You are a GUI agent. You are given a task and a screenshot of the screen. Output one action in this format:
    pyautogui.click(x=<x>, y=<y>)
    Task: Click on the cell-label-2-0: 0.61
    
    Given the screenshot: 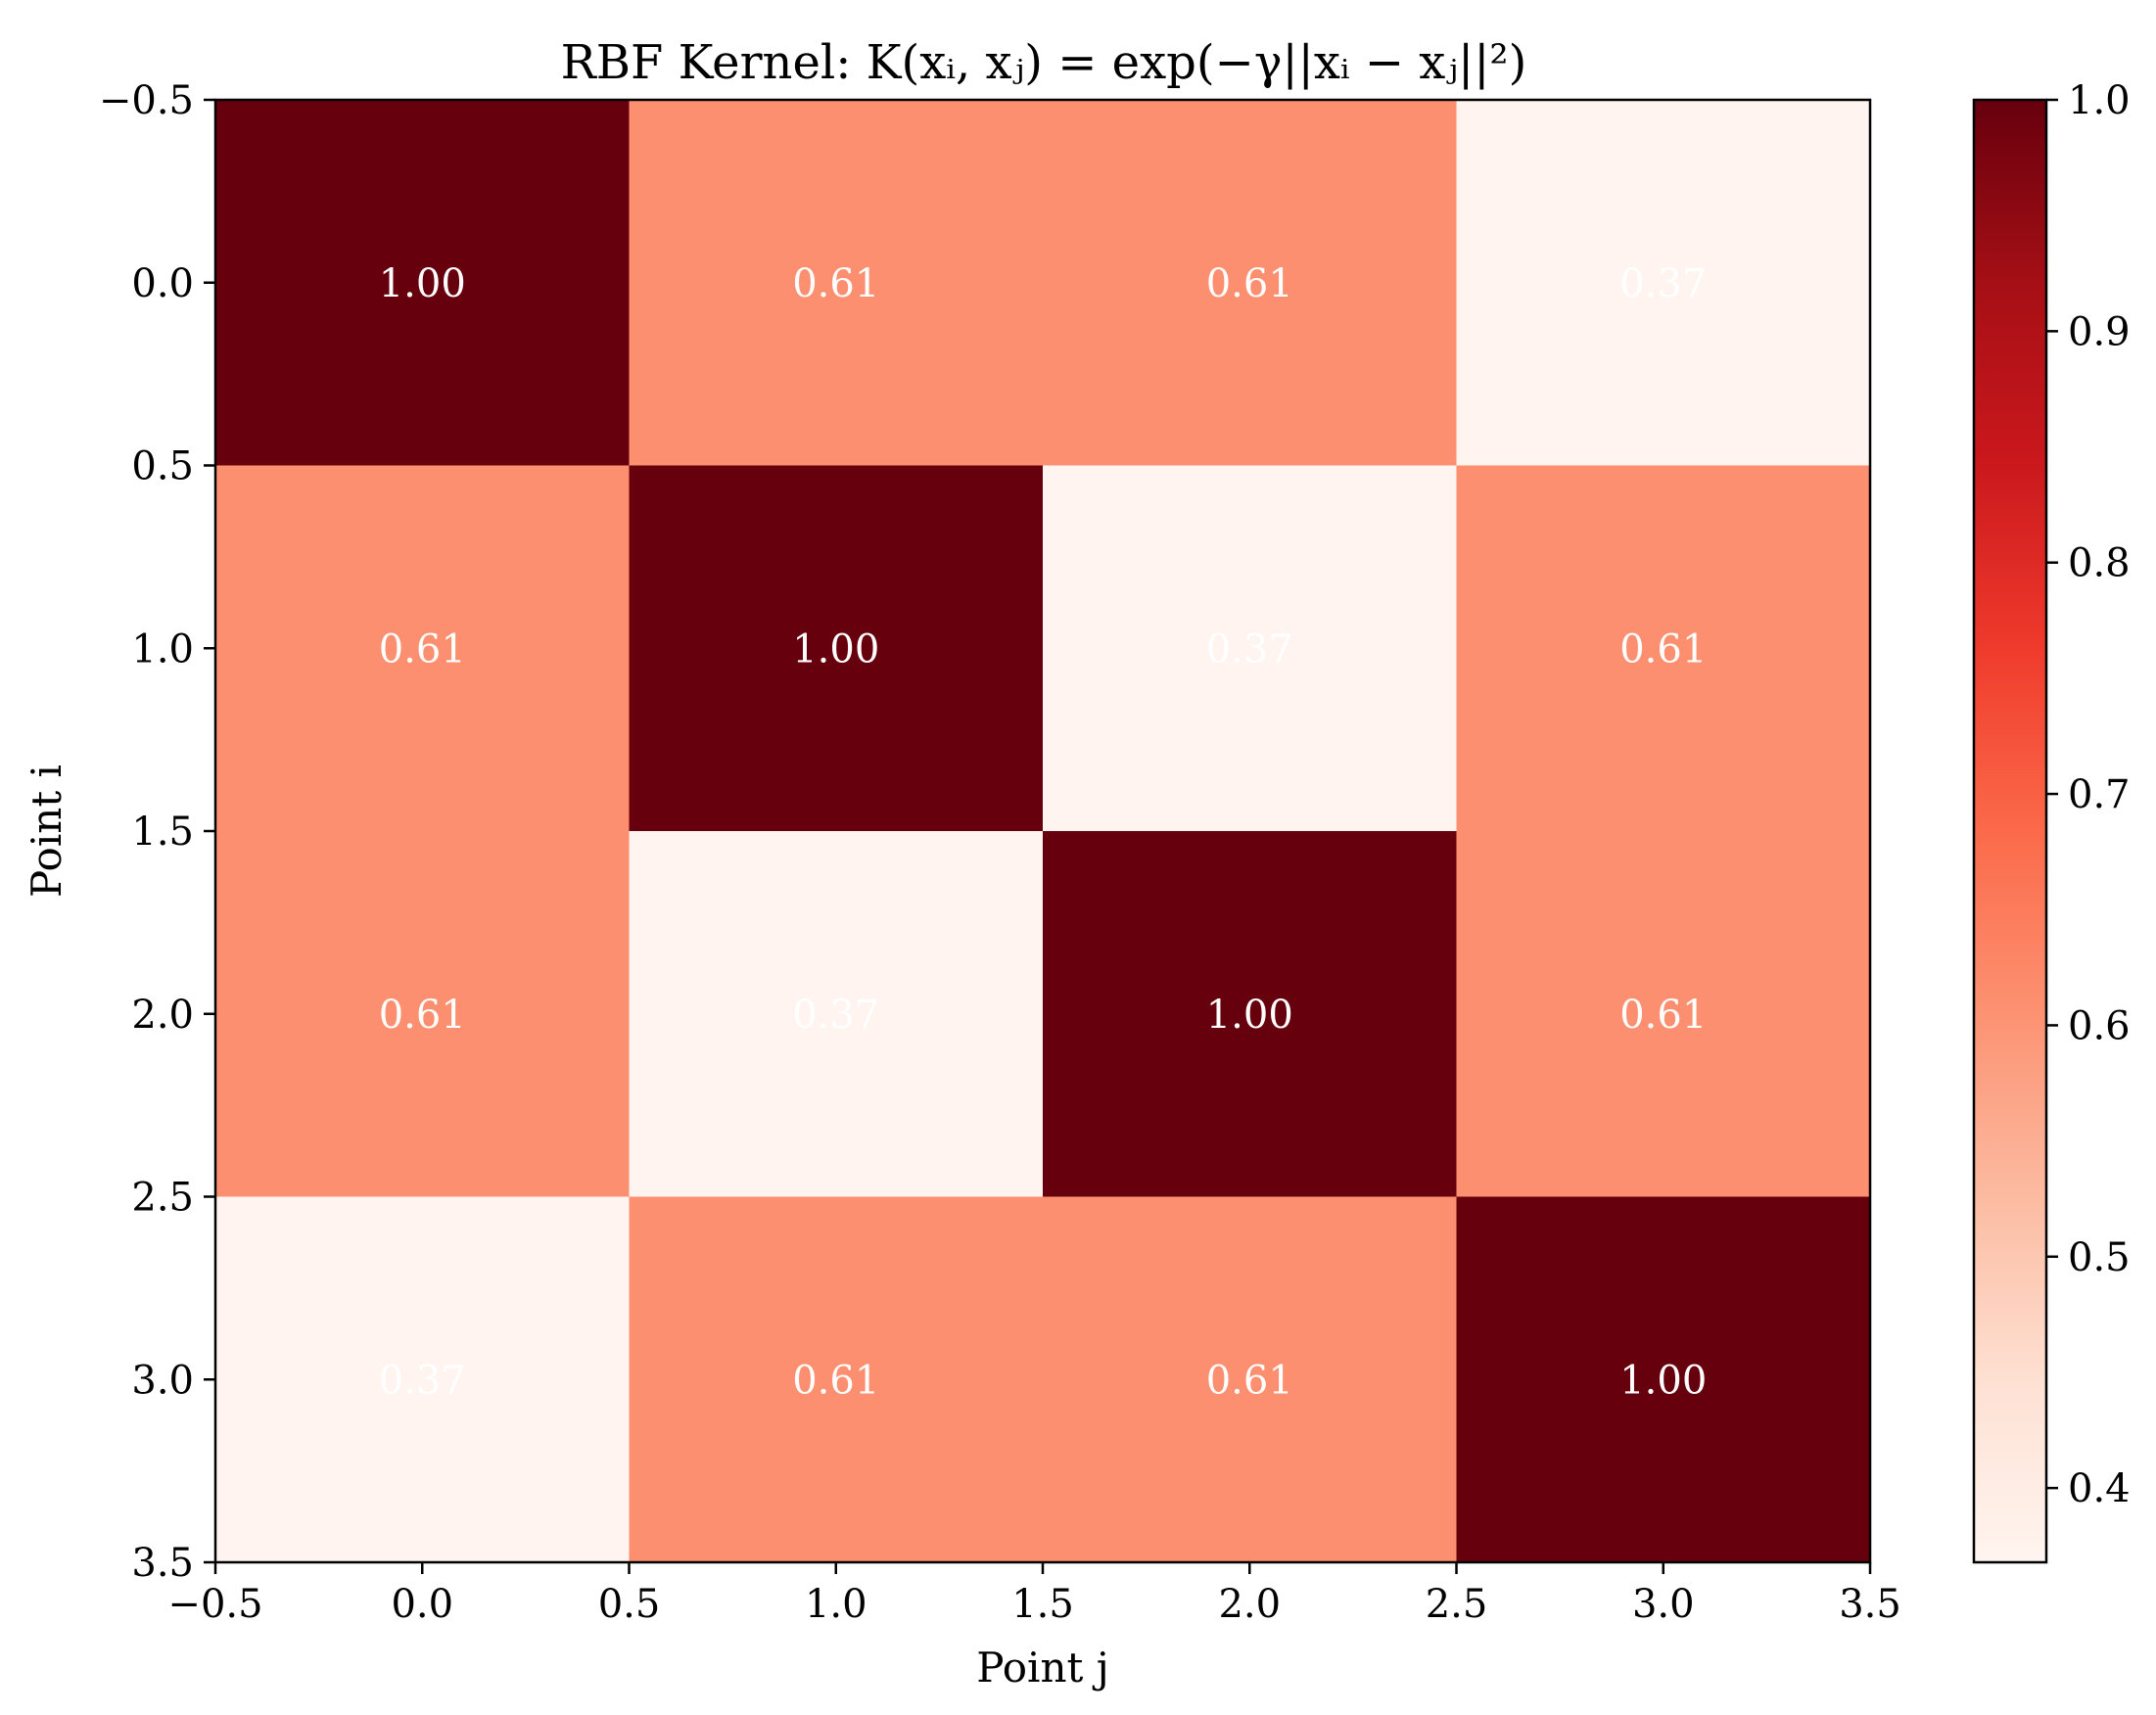 What is the action you would take?
    pyautogui.click(x=423, y=1015)
    